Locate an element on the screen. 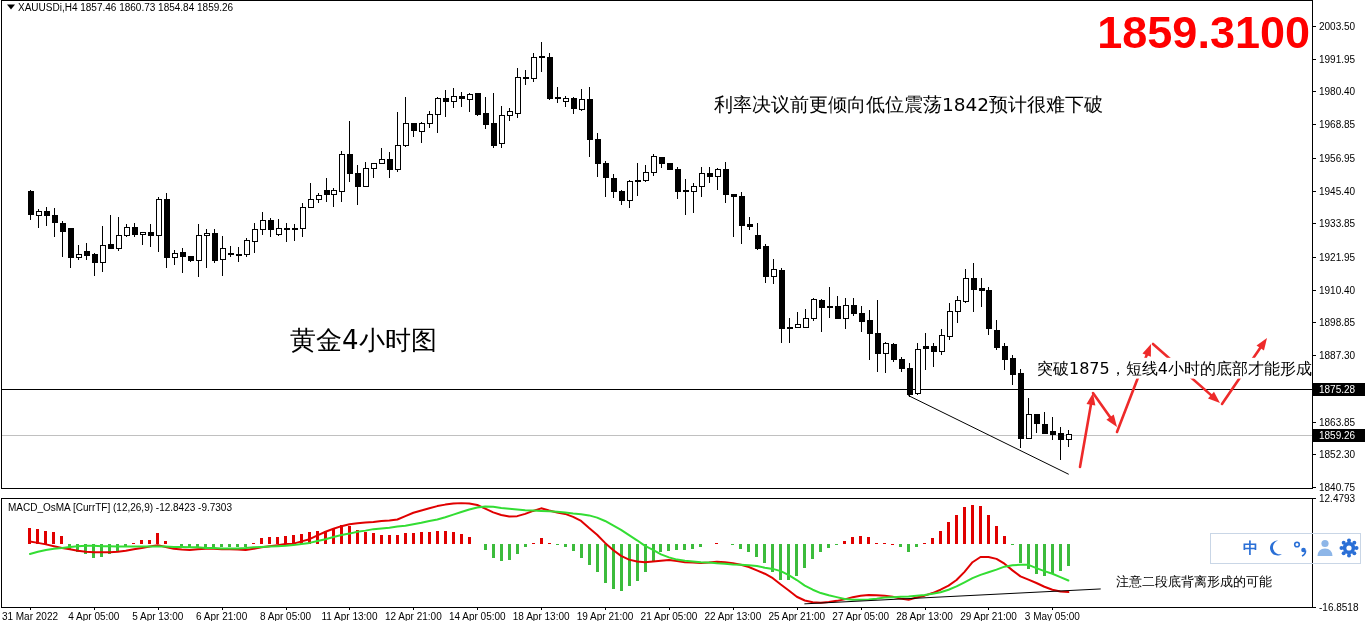 Image resolution: width=1365 pixels, height=621 pixels. annotation: 突破1875，短线4小时的底部才能形成 is located at coordinates (1174, 368).